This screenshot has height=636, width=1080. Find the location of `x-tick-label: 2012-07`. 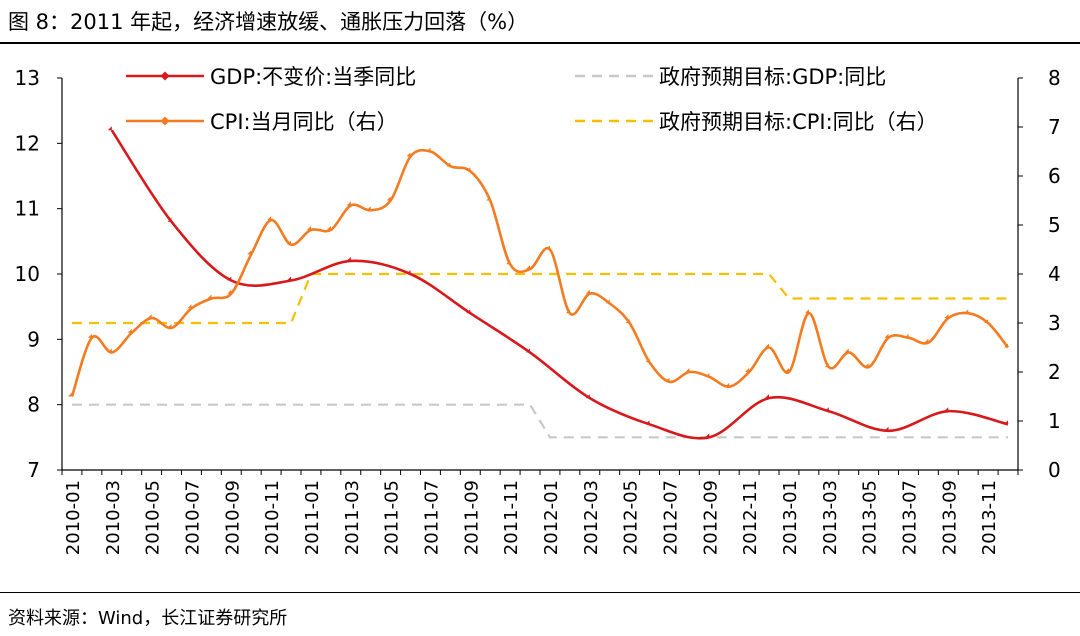

x-tick-label: 2012-07 is located at coordinates (670, 517).